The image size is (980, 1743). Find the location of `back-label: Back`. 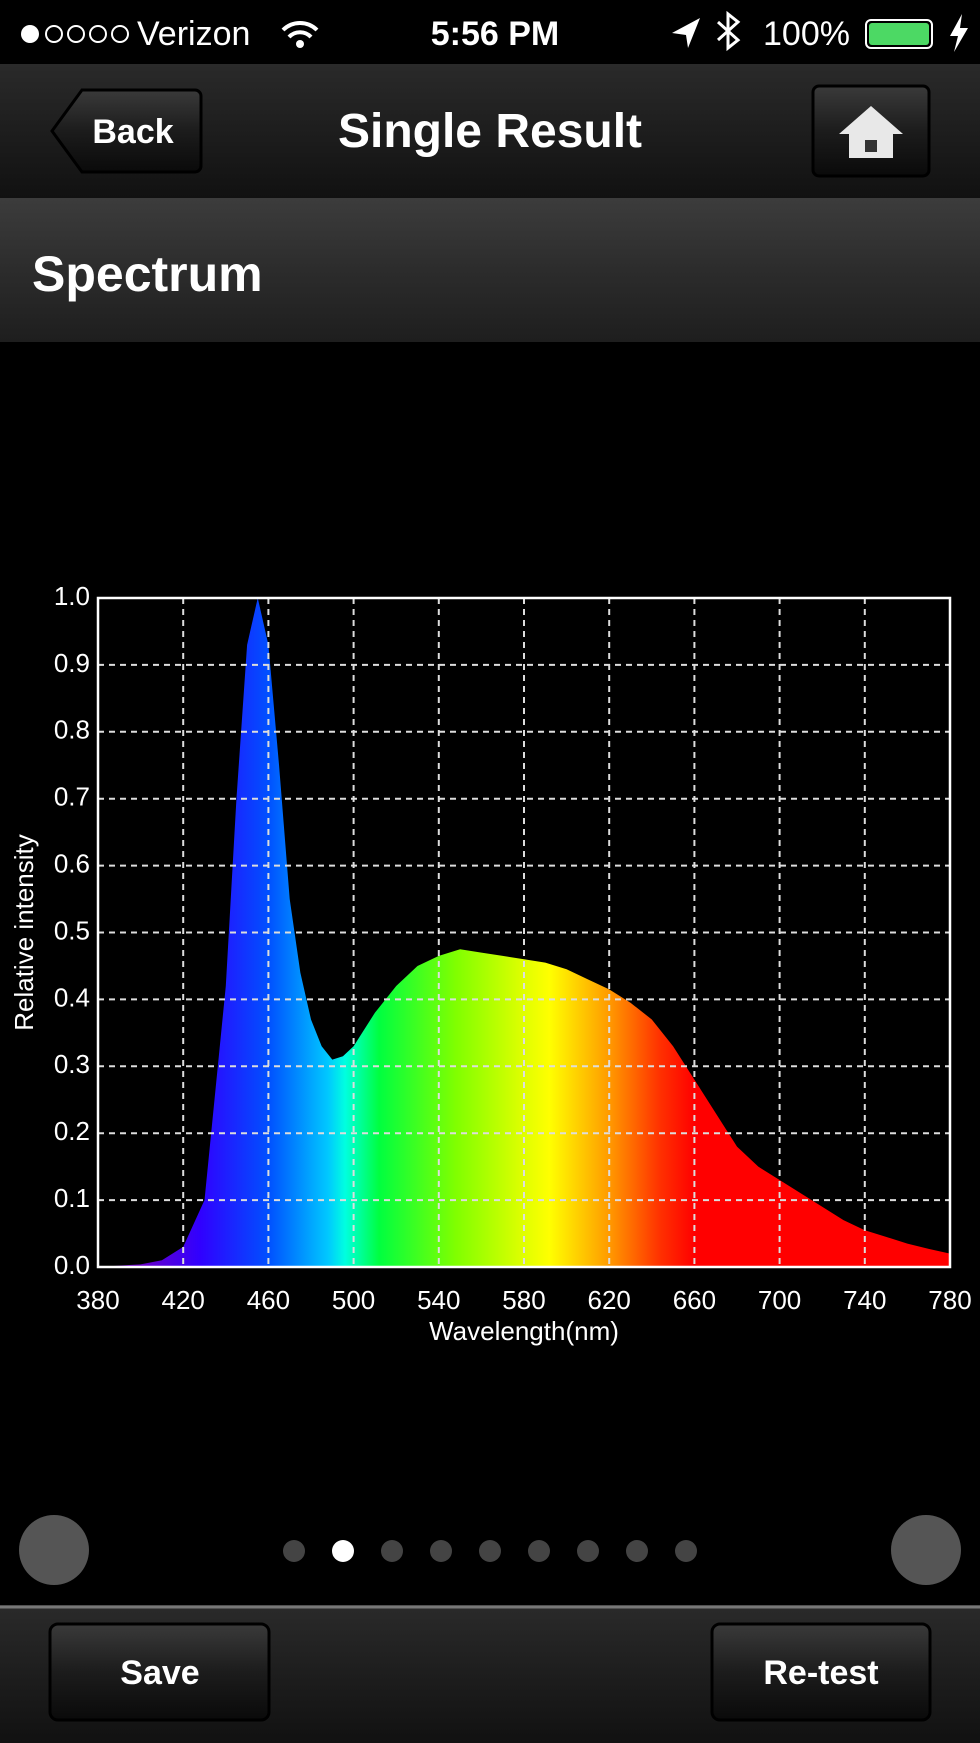

back-label: Back is located at coordinates (132, 132).